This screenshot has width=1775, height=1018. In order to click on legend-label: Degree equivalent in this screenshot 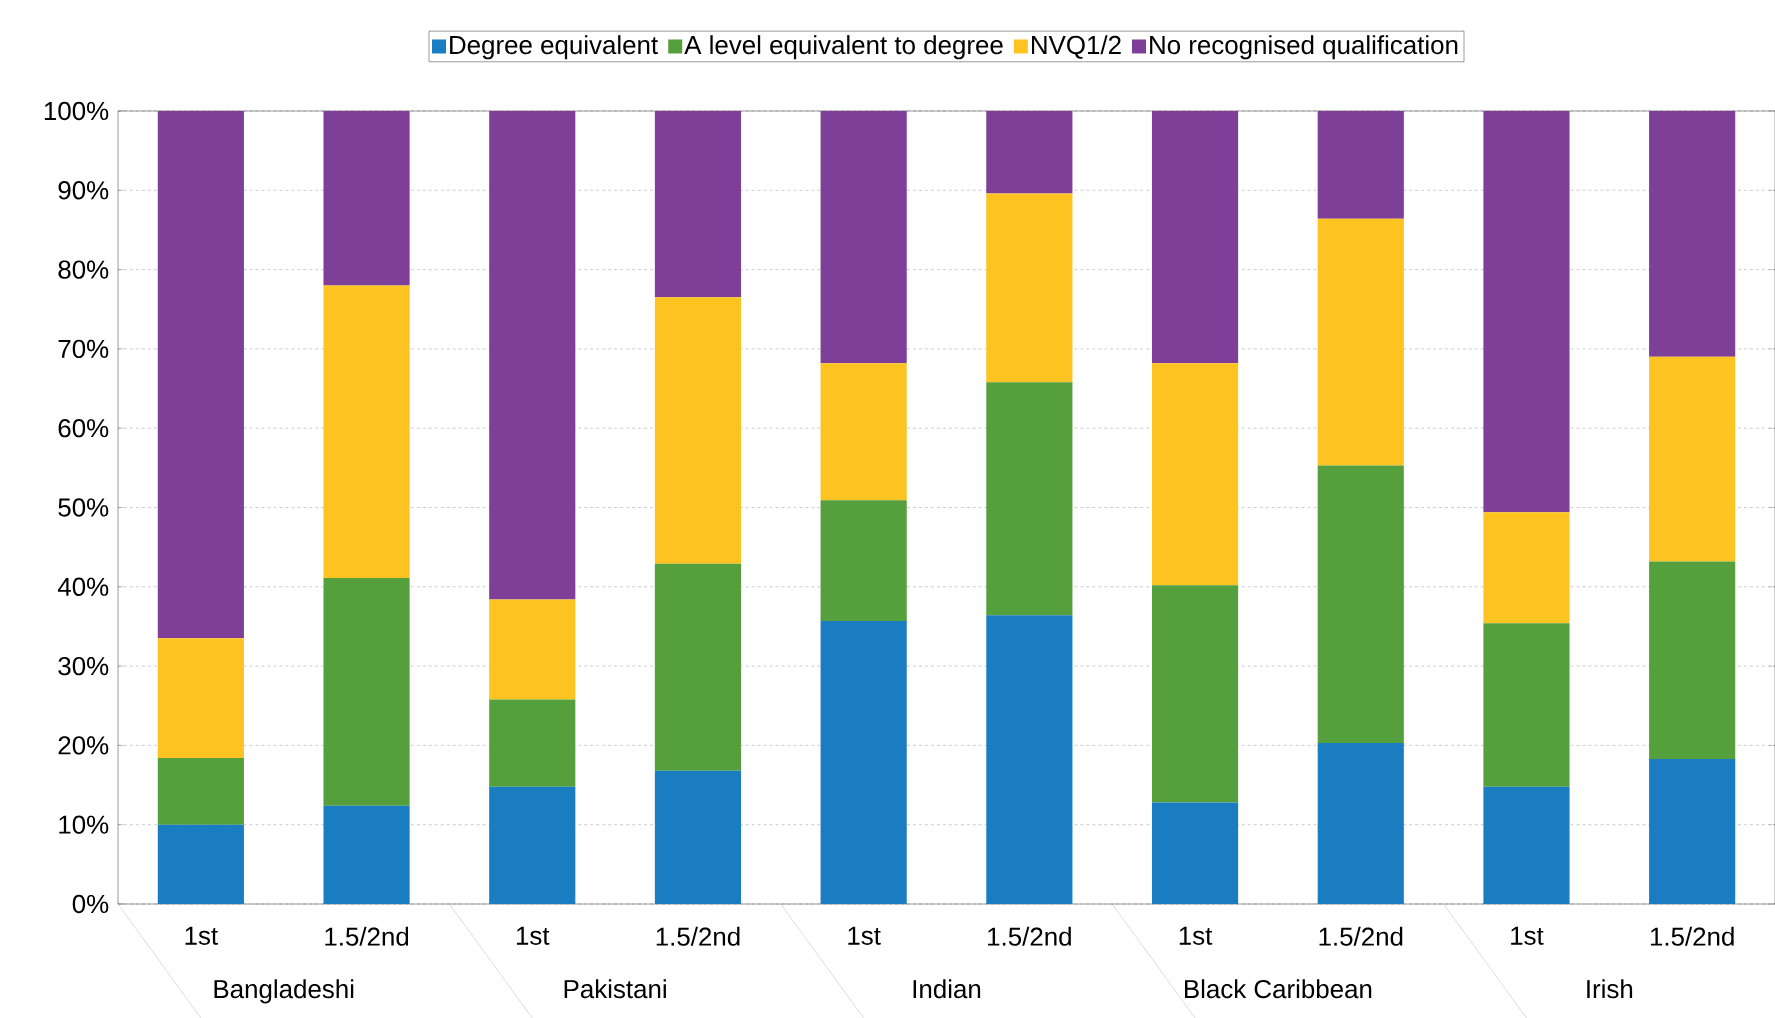, I will do `click(554, 47)`.